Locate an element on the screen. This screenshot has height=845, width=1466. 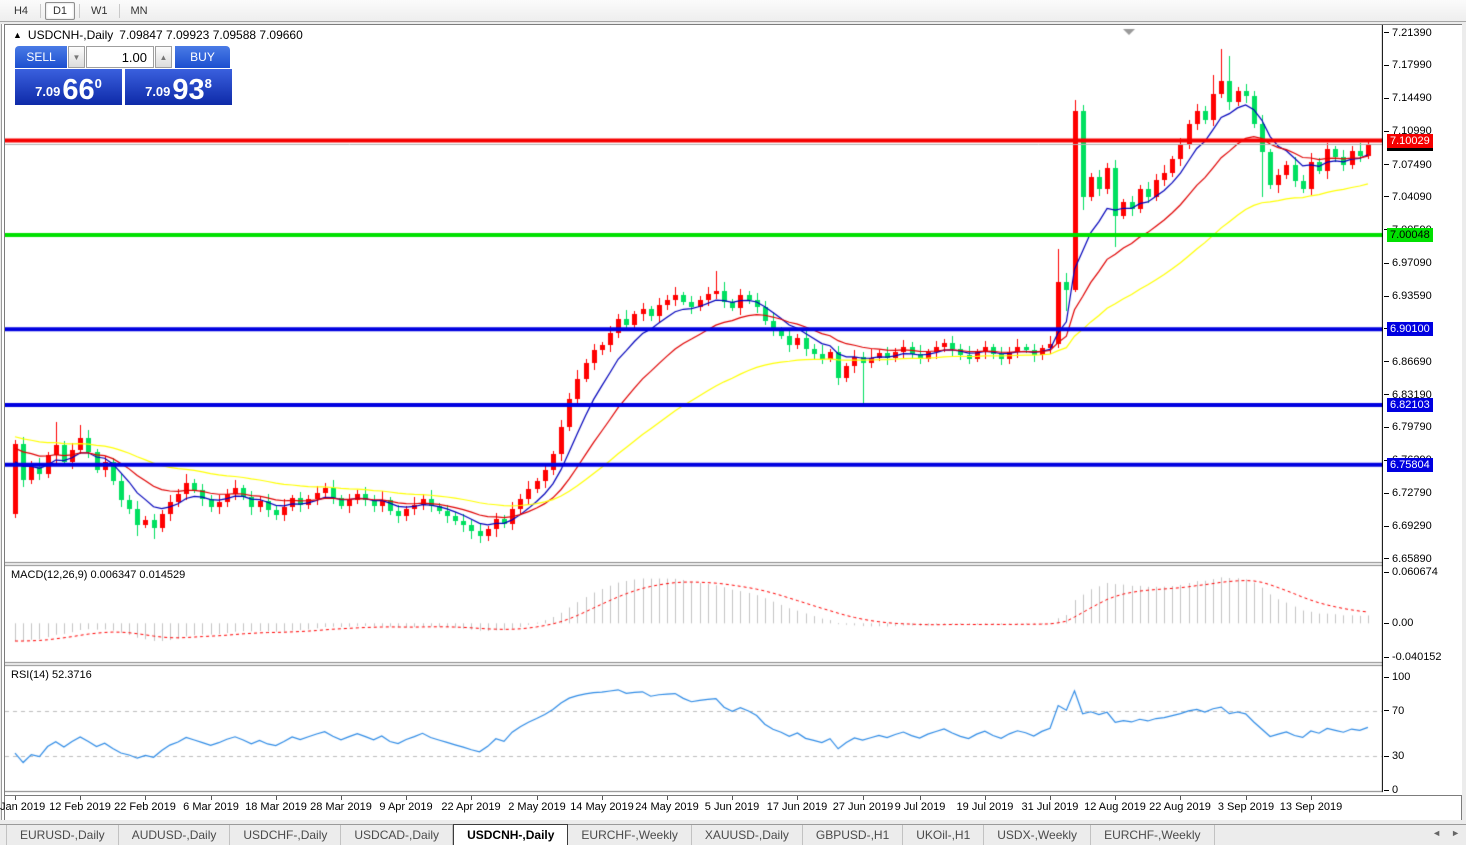
horizontal-line-price-label: 7.10029 is located at coordinates (1410, 140).